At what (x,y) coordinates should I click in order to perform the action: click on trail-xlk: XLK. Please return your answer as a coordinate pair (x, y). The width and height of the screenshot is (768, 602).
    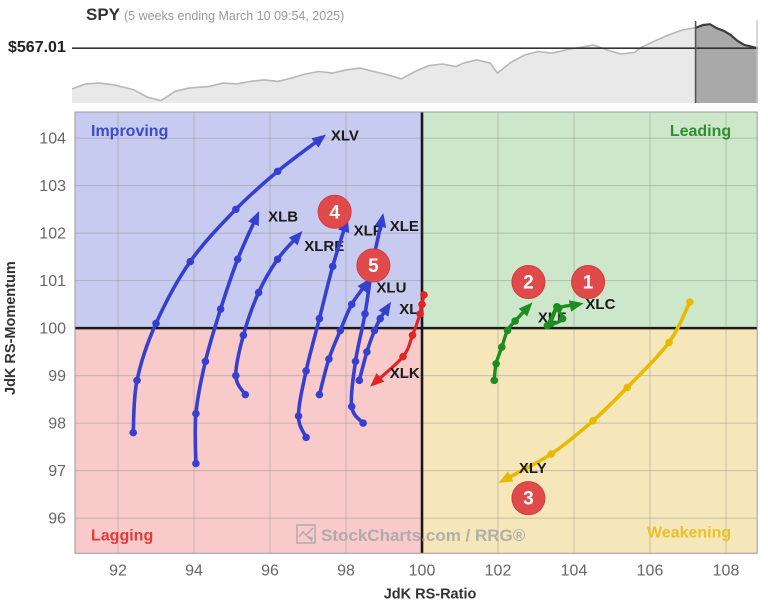
    Looking at the image, I should click on (399, 339).